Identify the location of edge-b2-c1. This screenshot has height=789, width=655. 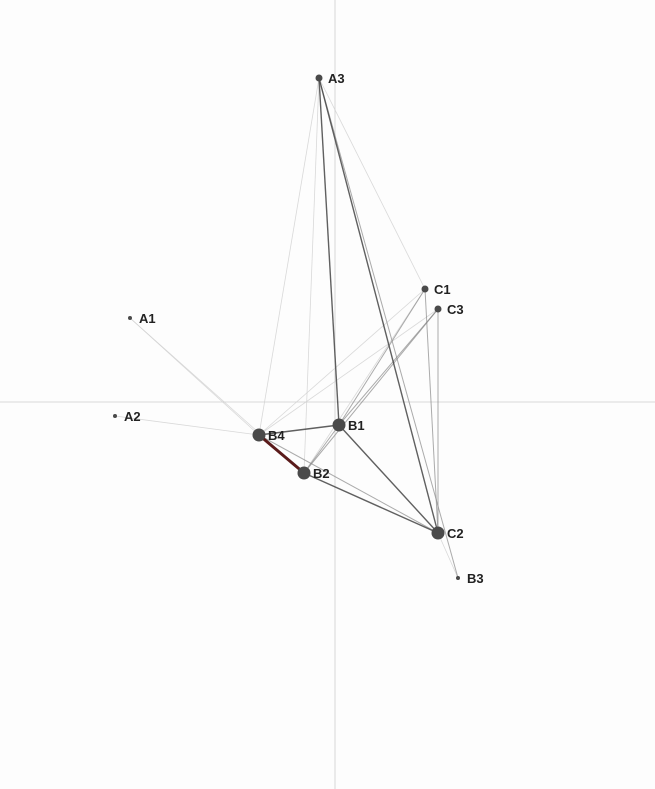
(364, 381).